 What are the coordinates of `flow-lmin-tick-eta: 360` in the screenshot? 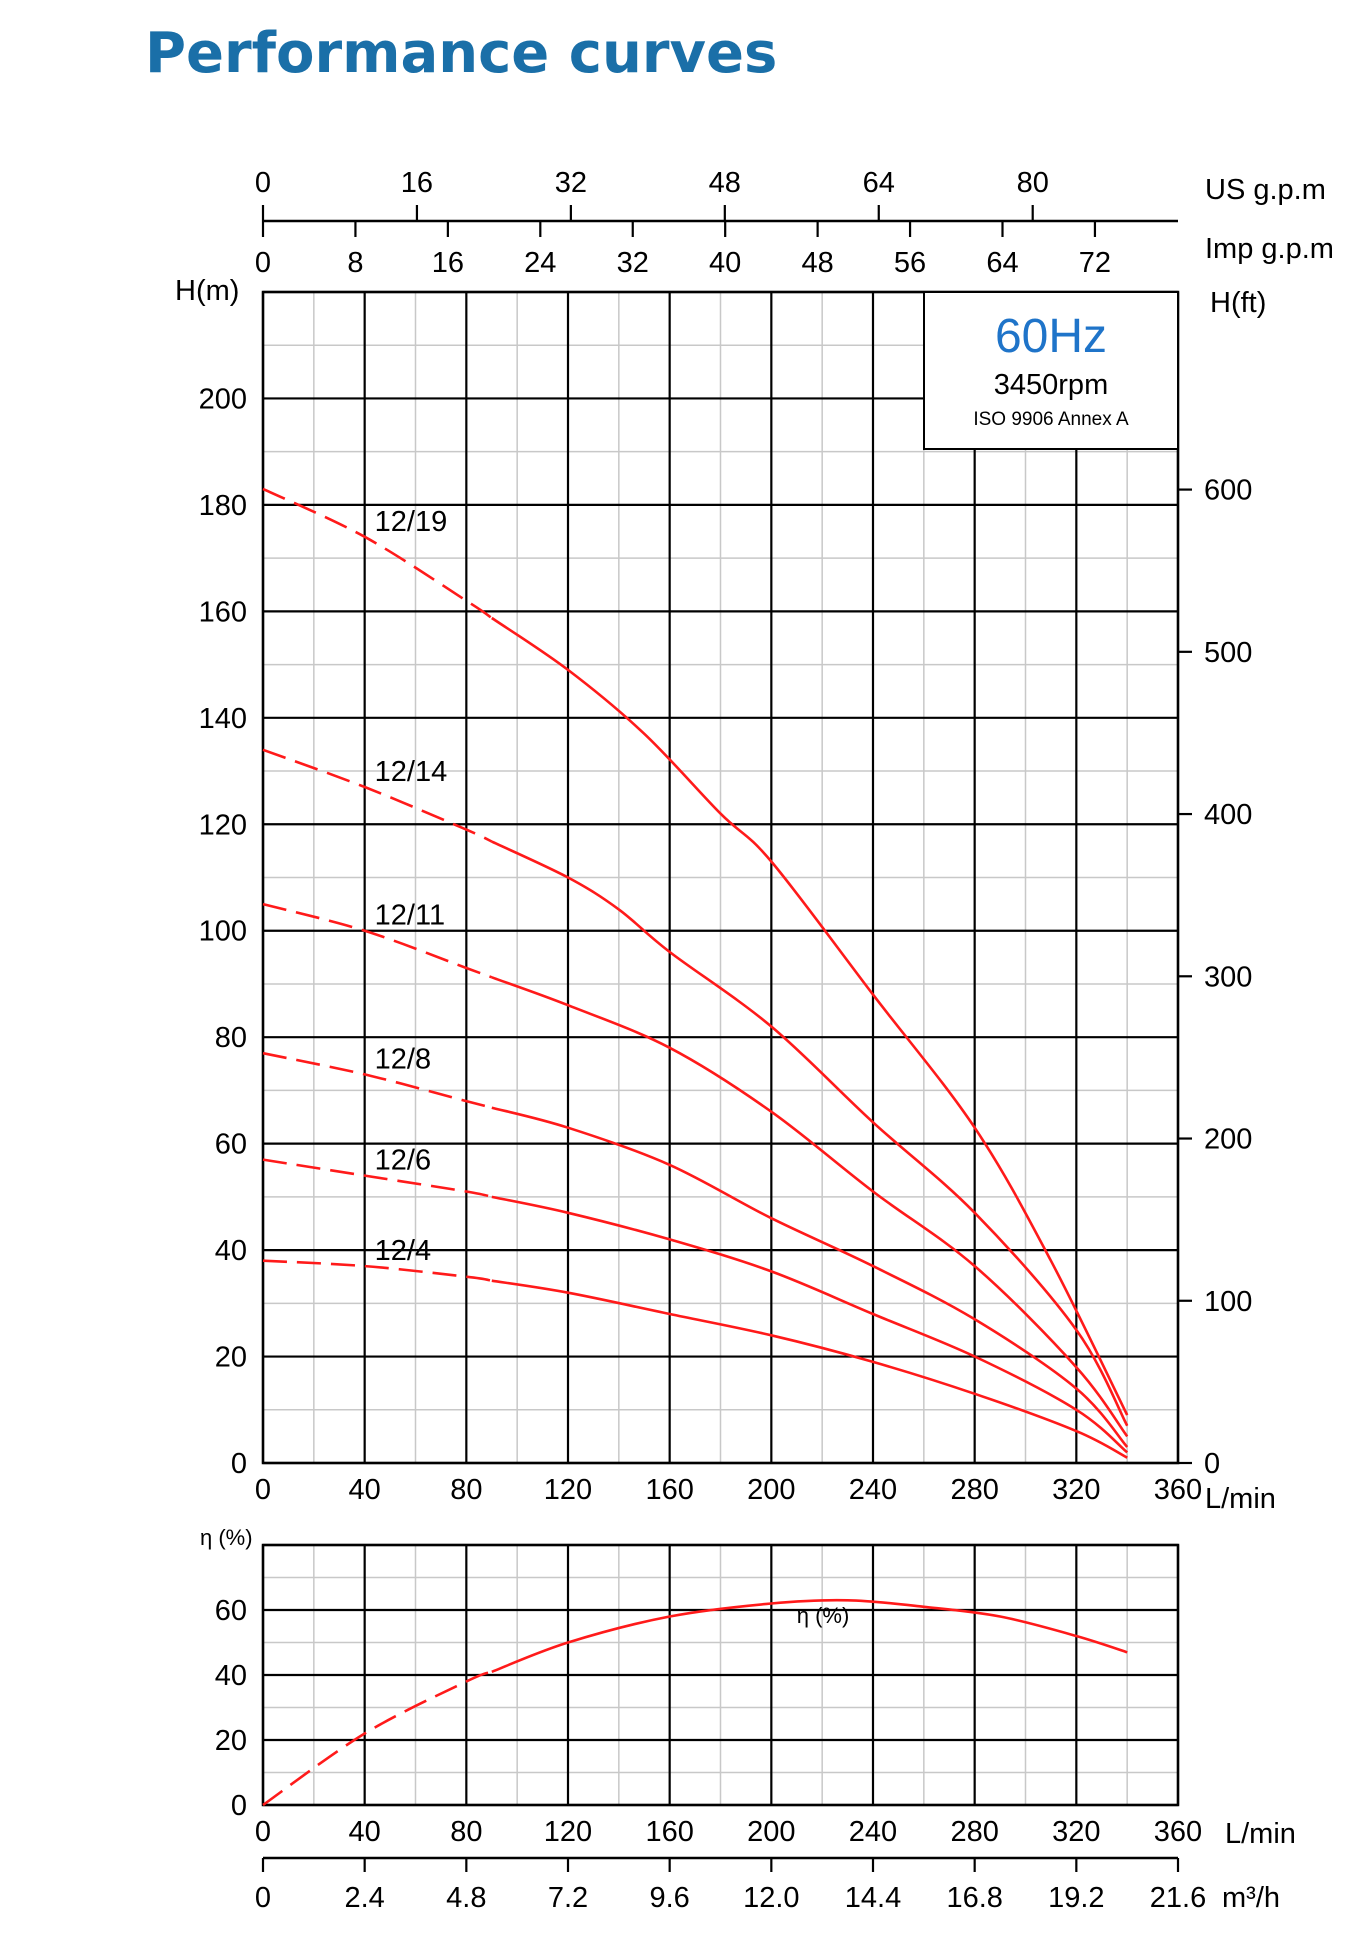 It's located at (1178, 1832).